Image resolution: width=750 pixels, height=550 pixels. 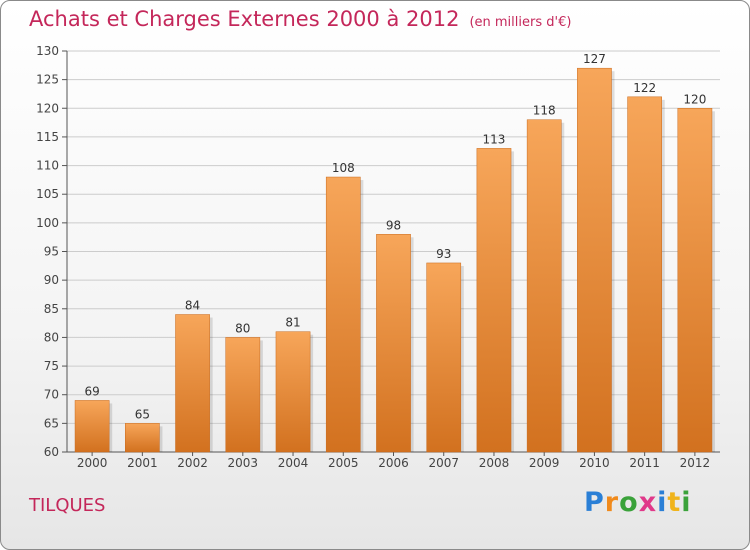 What do you see at coordinates (51, 280) in the screenshot?
I see `y-tick-label: 90` at bounding box center [51, 280].